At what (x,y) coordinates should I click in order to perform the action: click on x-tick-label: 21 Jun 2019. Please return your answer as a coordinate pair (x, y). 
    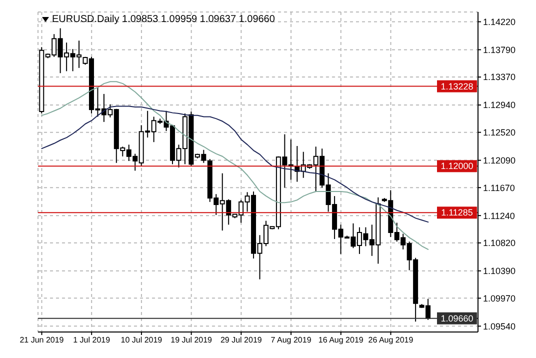
    Looking at the image, I should click on (42, 340).